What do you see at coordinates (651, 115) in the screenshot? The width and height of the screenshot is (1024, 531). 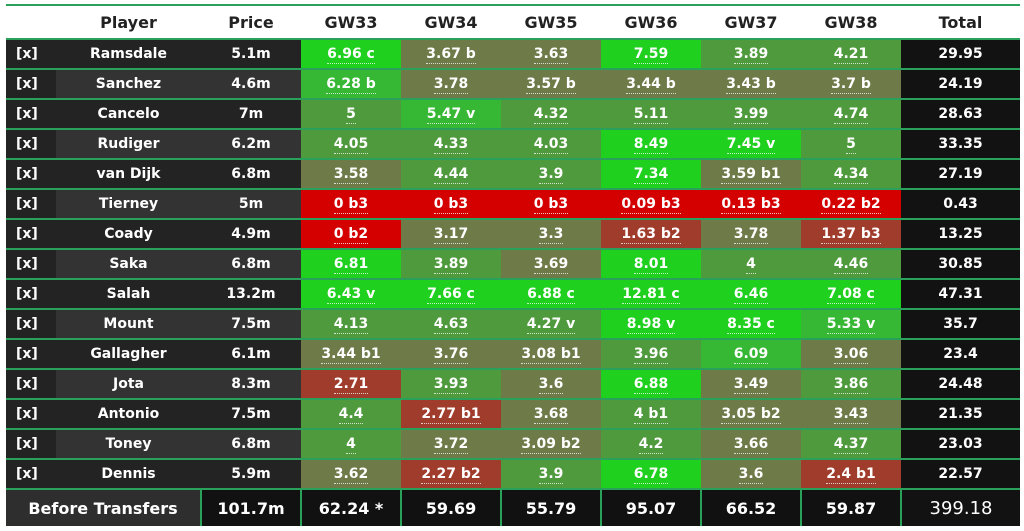 I see `gw-points-value: 5.11` at bounding box center [651, 115].